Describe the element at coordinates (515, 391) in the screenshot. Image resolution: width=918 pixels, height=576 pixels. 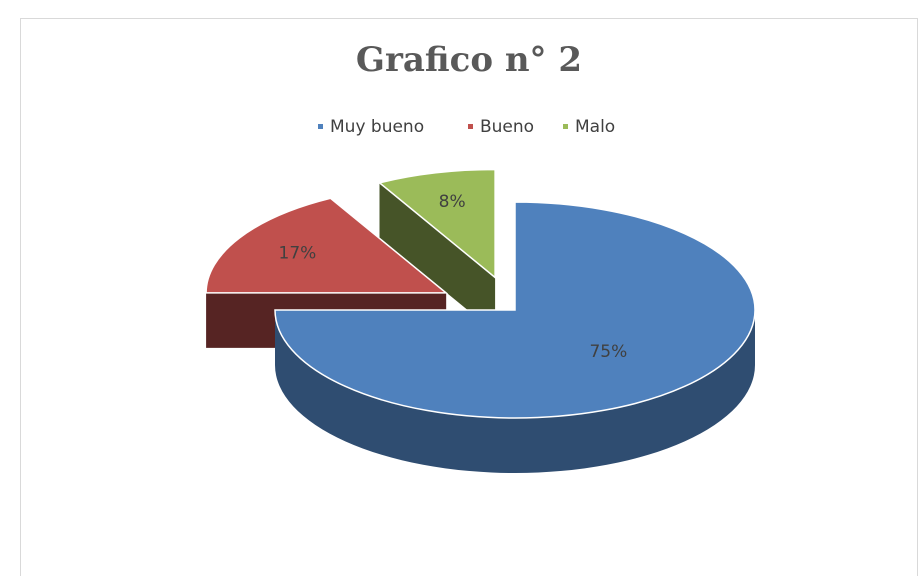
I see `slice-side` at that location.